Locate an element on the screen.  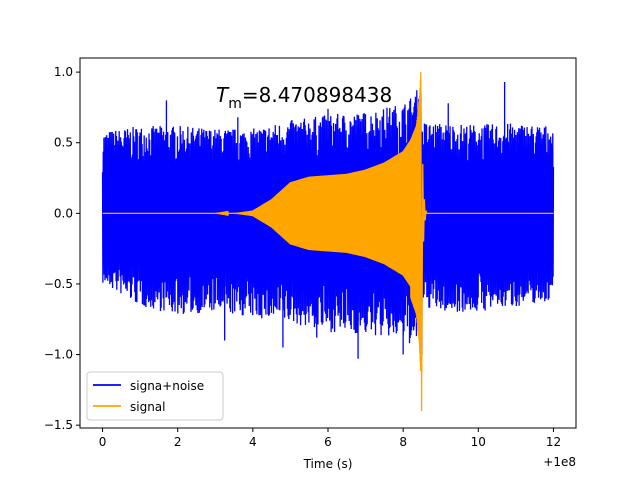
y-tick-label: 0.0 is located at coordinates (63, 213).